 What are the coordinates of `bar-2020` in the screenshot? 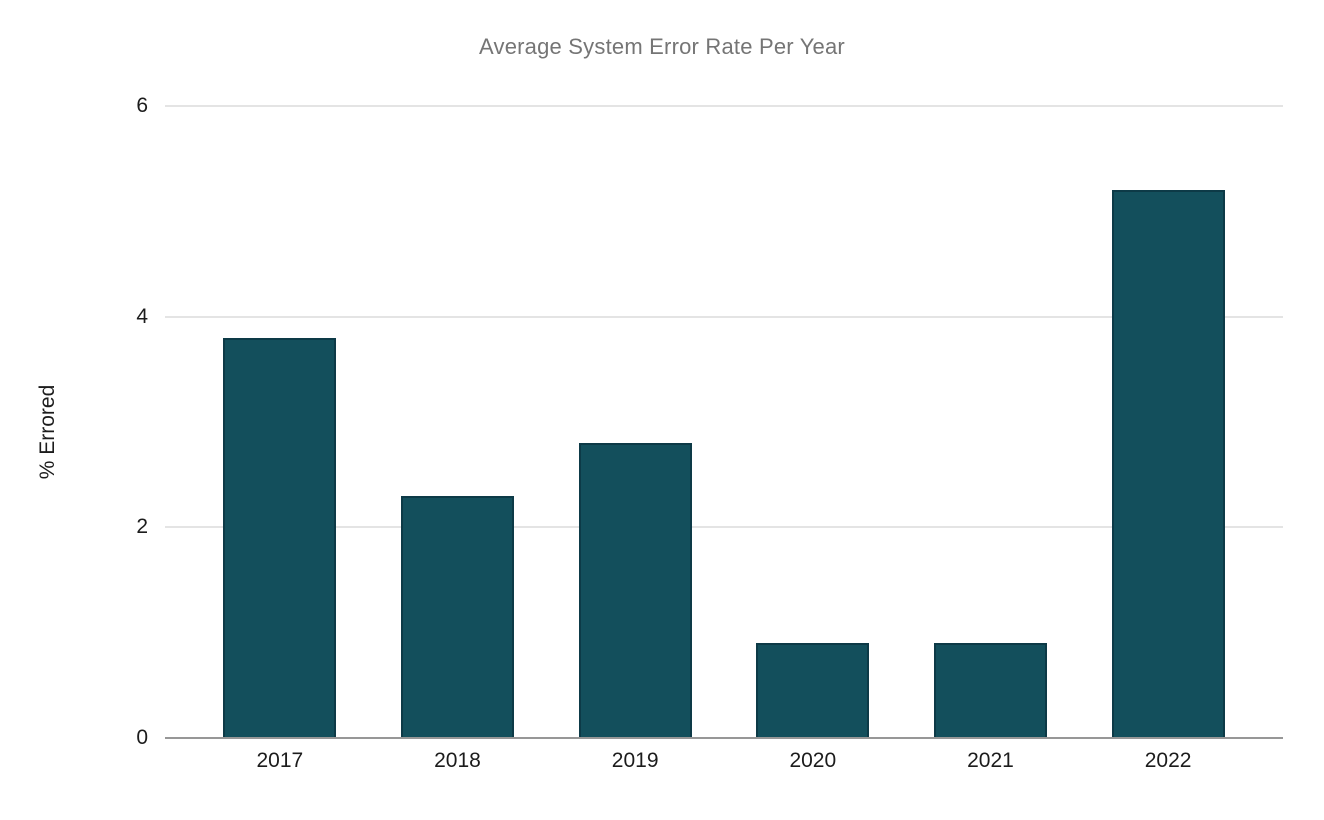 It's located at (813, 690).